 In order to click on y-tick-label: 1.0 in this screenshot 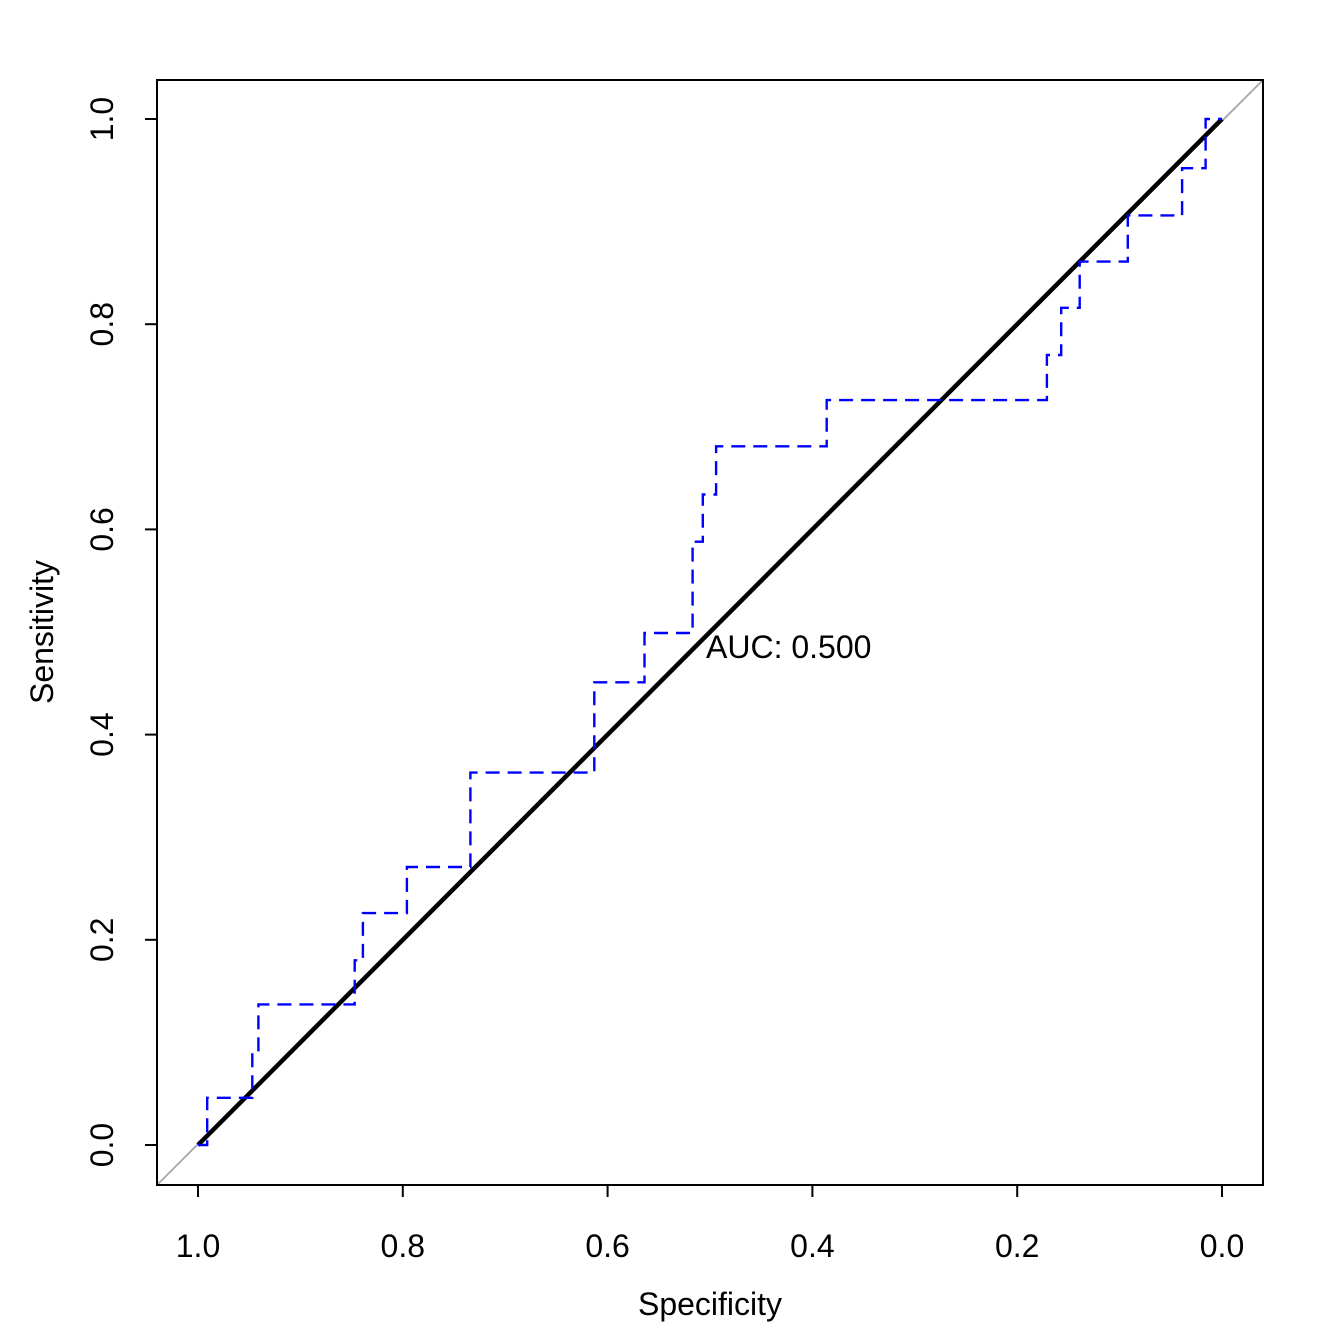, I will do `click(102, 119)`.